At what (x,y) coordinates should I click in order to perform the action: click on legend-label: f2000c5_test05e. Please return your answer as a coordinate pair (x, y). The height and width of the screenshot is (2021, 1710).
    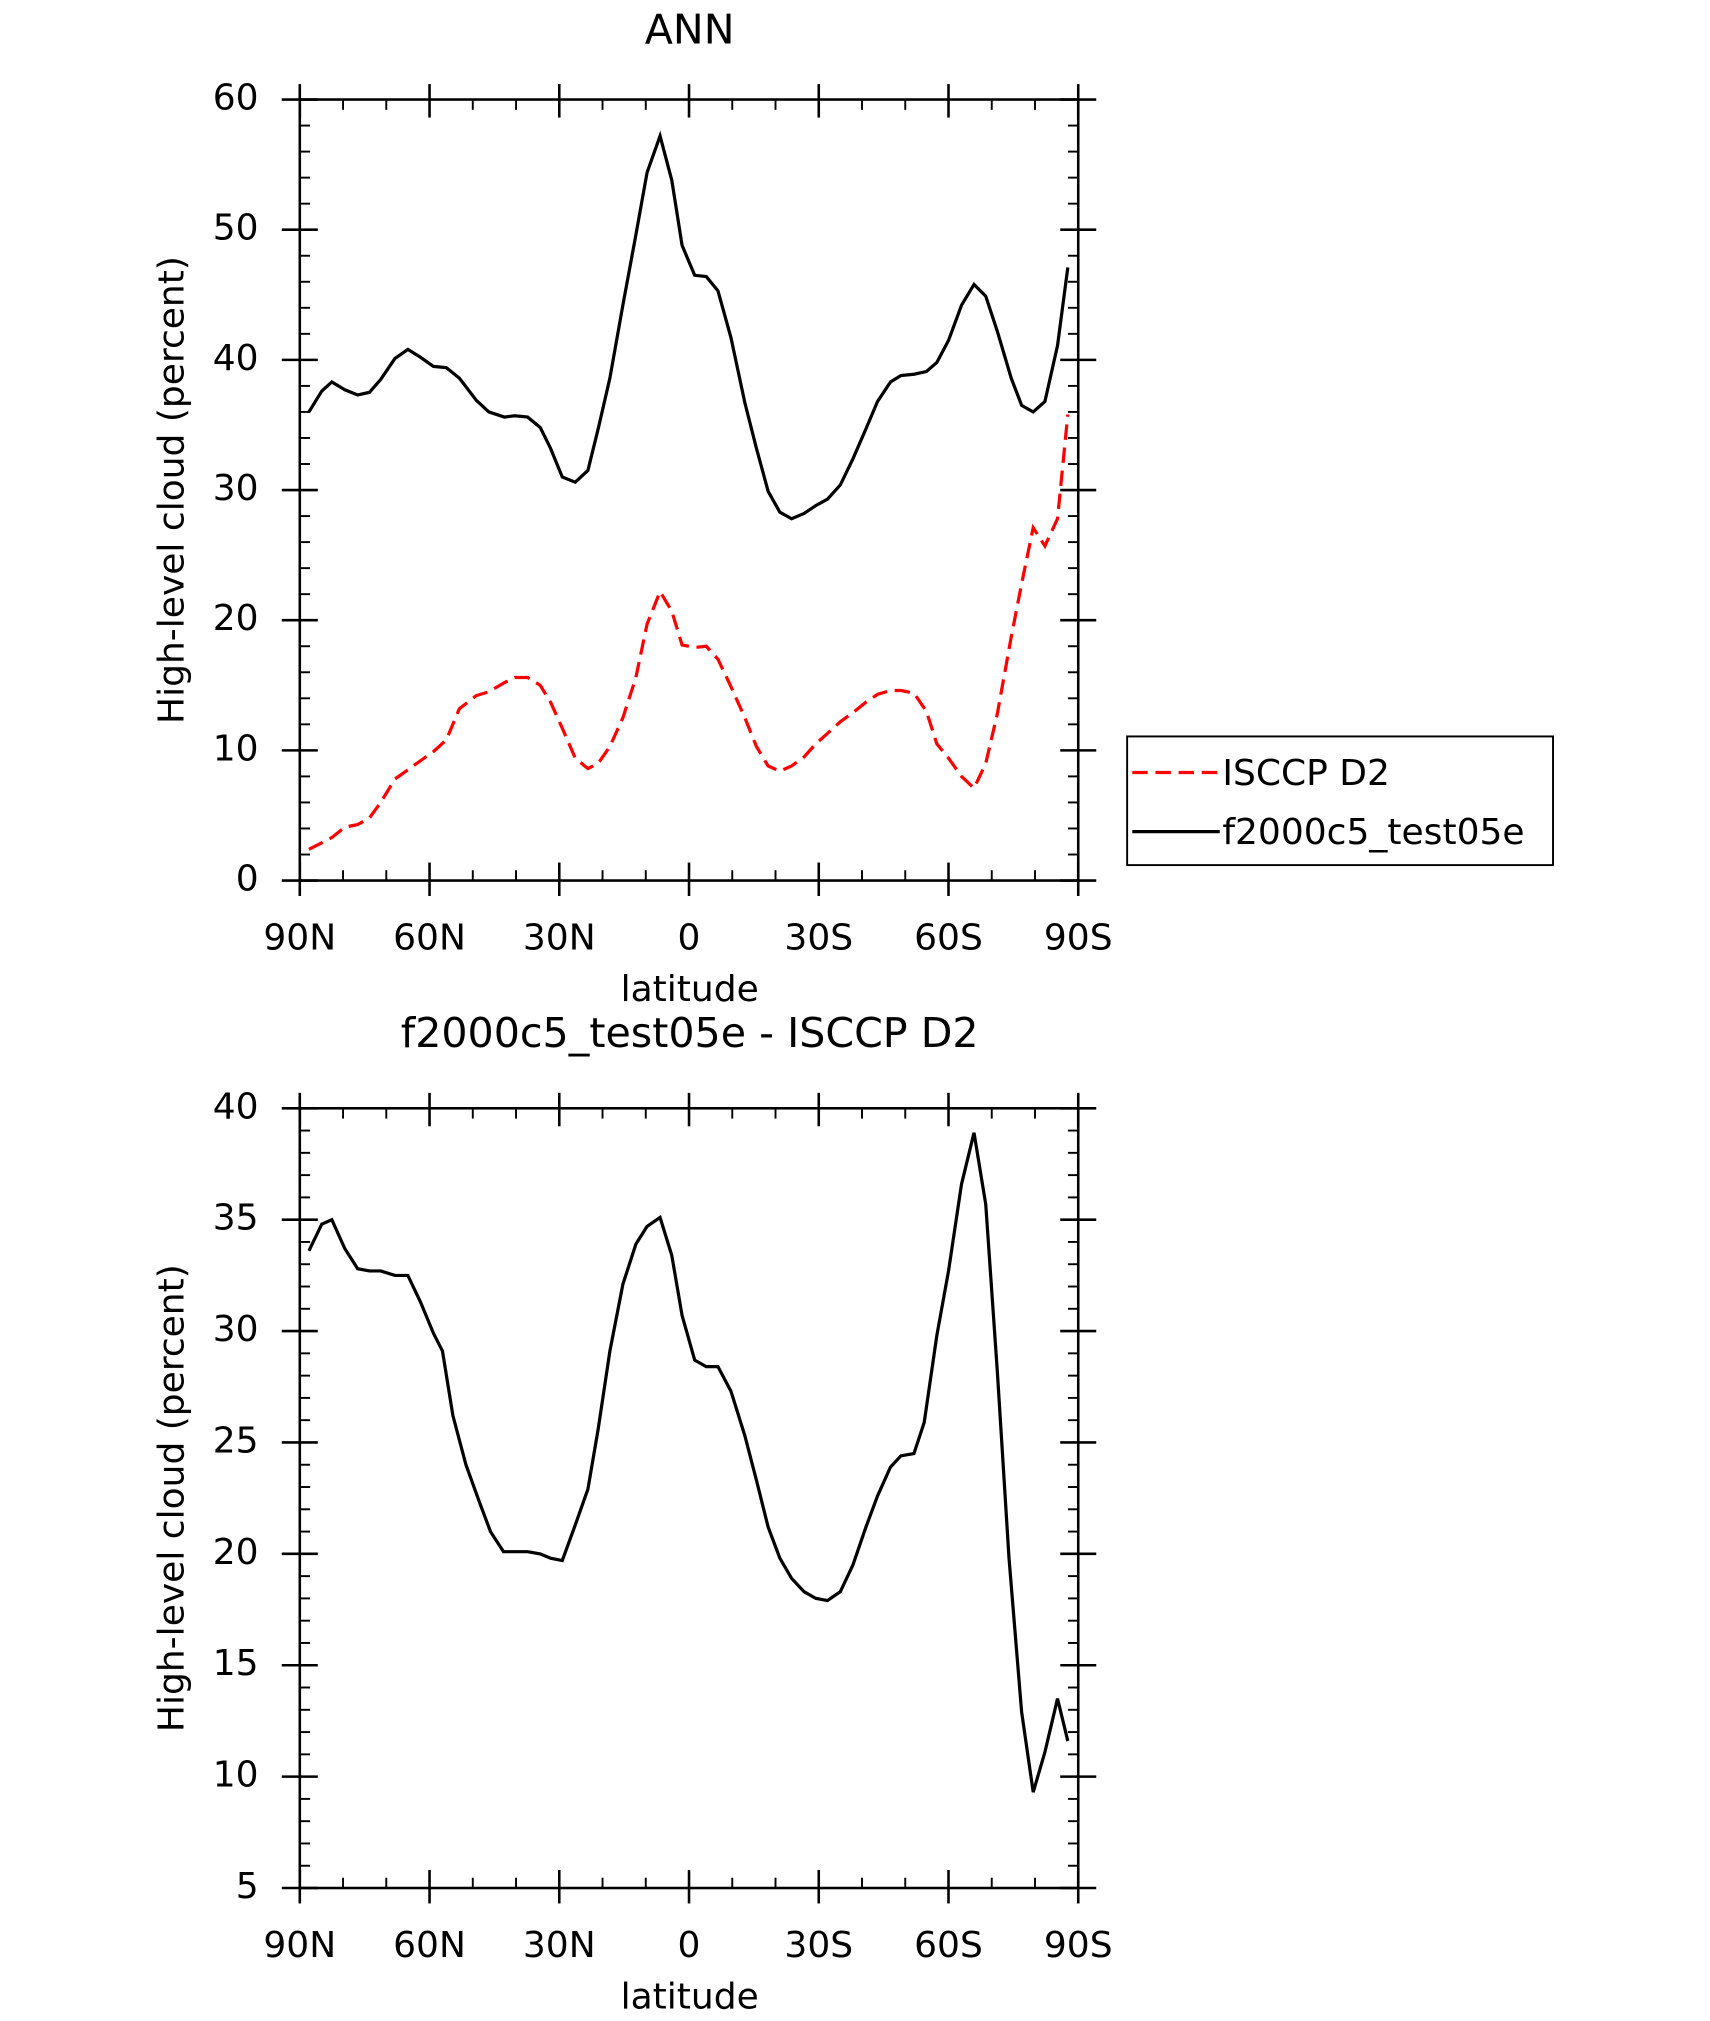
    Looking at the image, I should click on (1373, 832).